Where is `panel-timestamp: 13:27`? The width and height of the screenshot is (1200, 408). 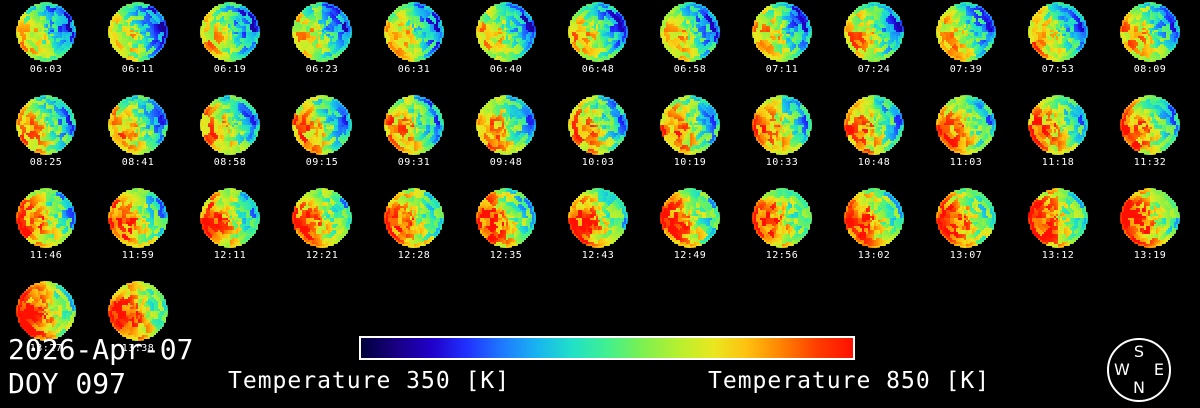 panel-timestamp: 13:27 is located at coordinates (46, 348).